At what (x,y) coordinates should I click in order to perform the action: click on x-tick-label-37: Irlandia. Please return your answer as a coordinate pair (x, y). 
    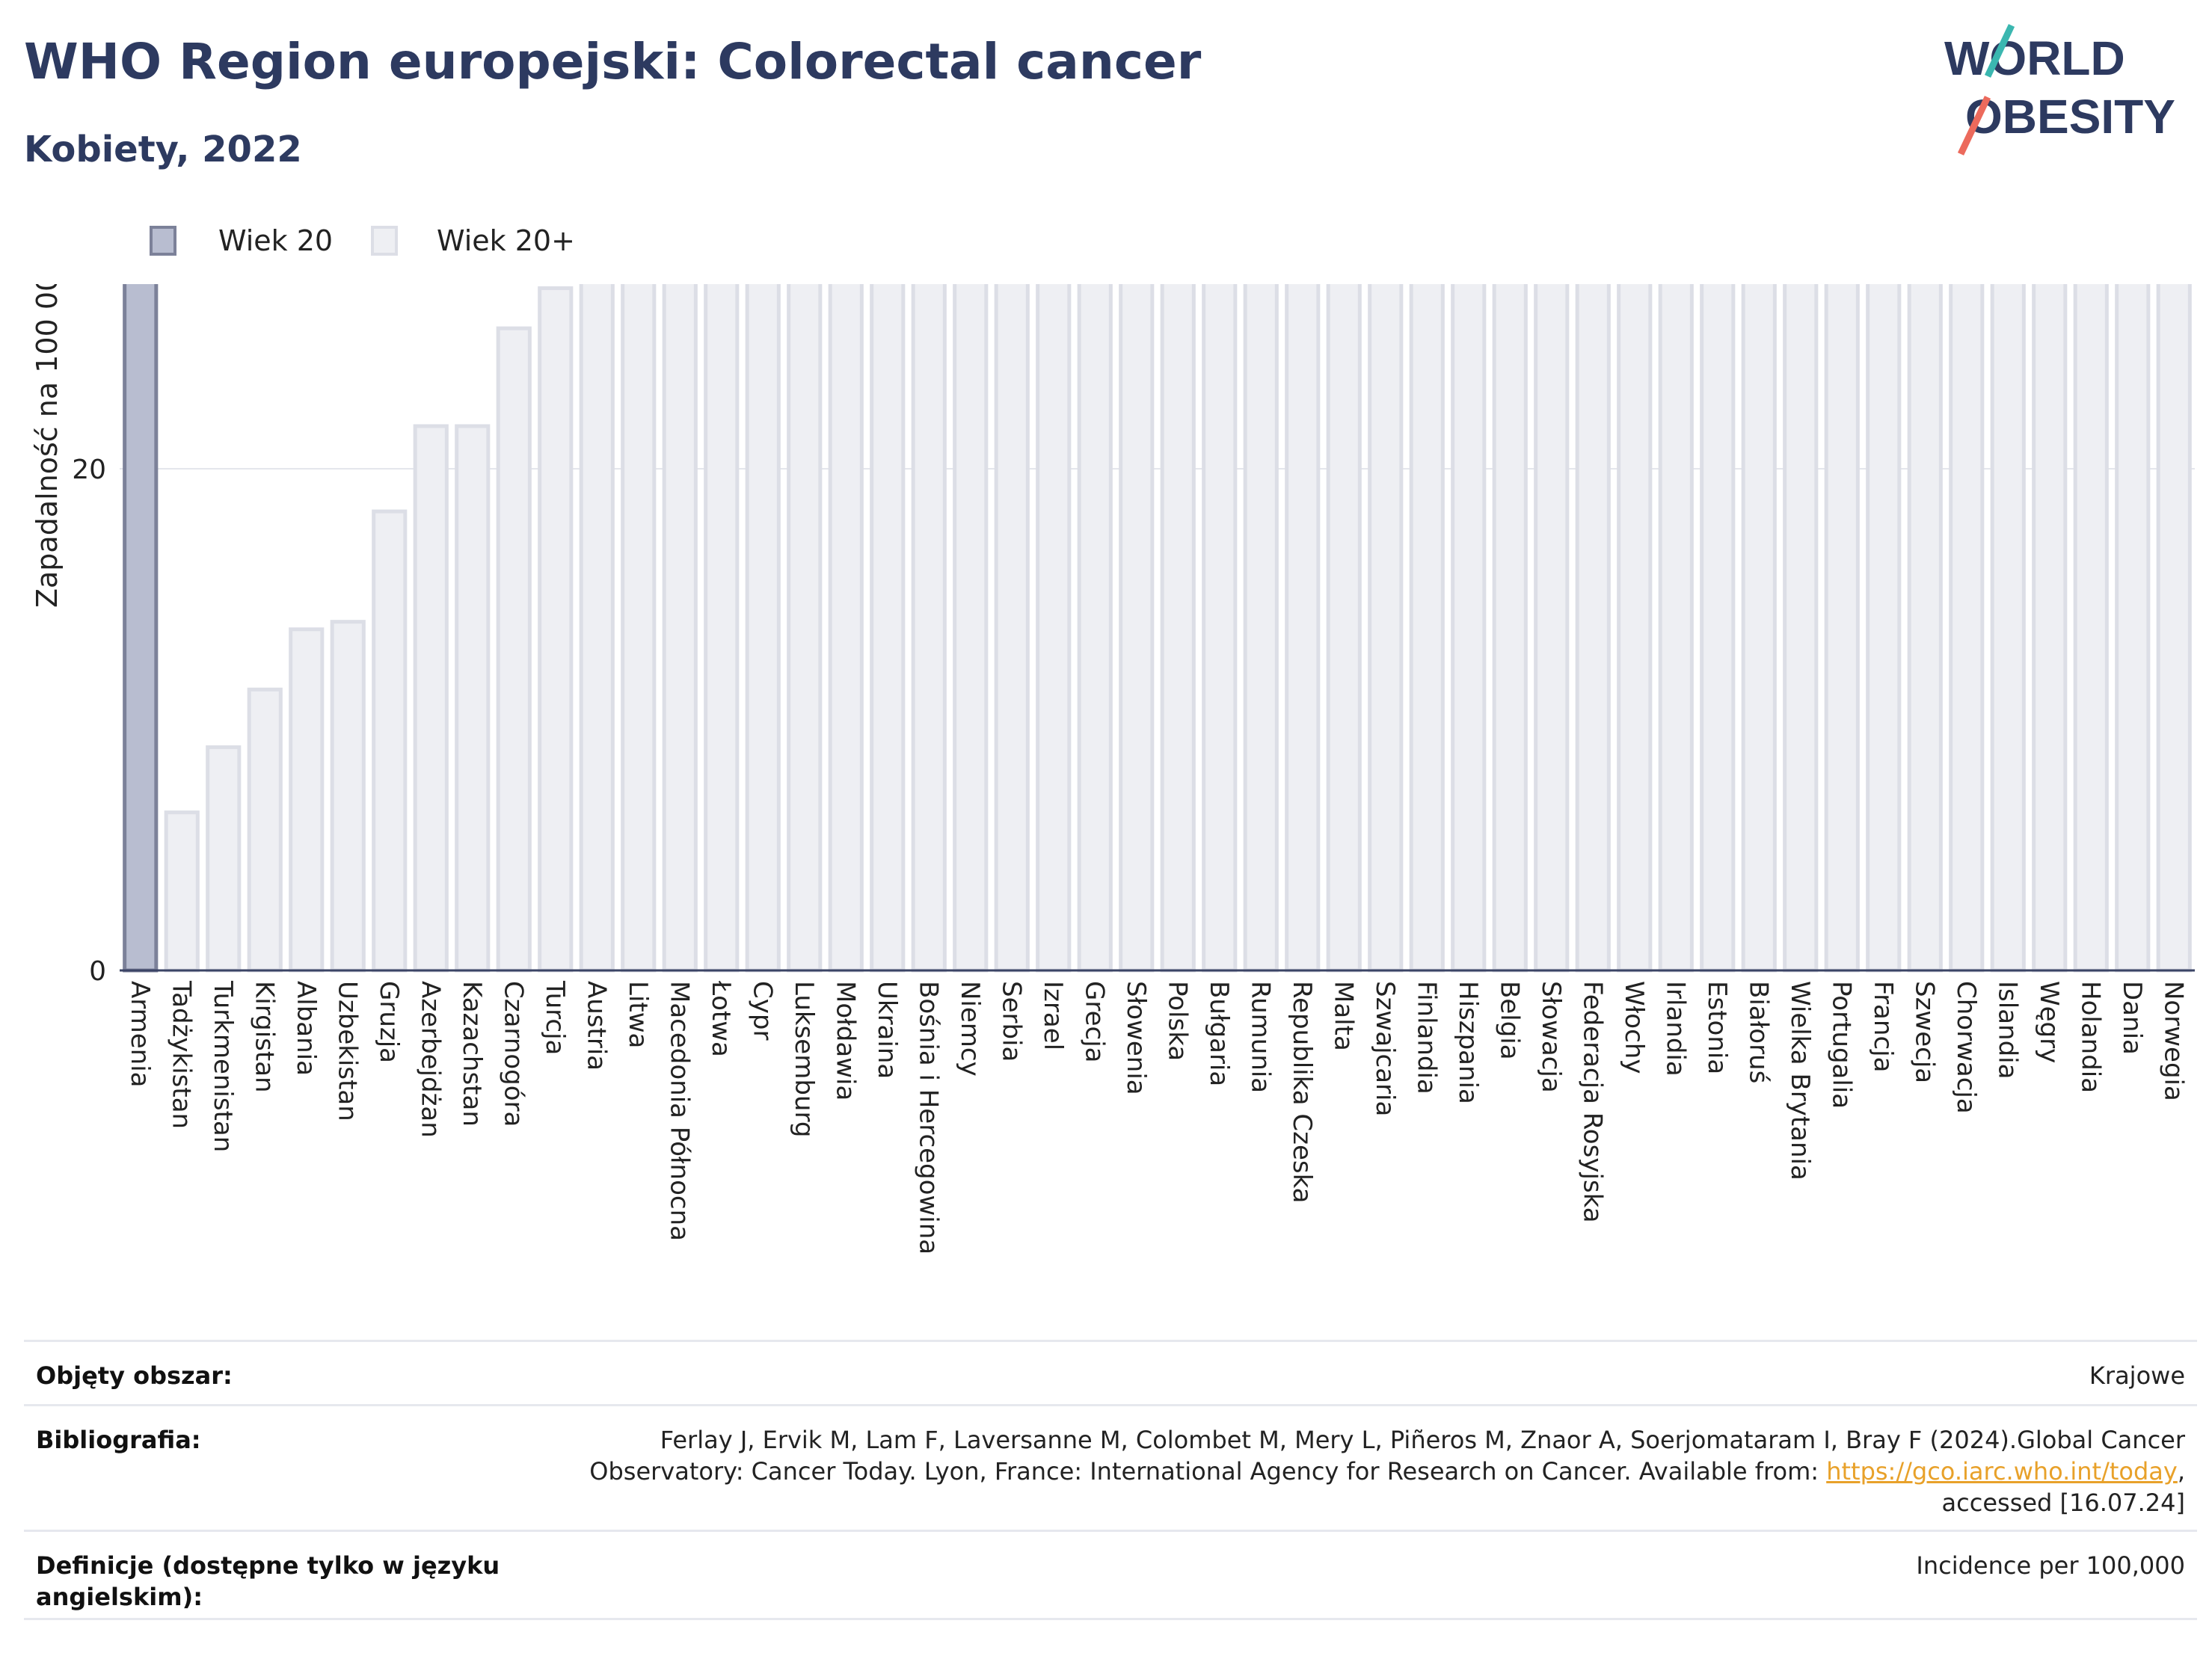
    Looking at the image, I should click on (1675, 1029).